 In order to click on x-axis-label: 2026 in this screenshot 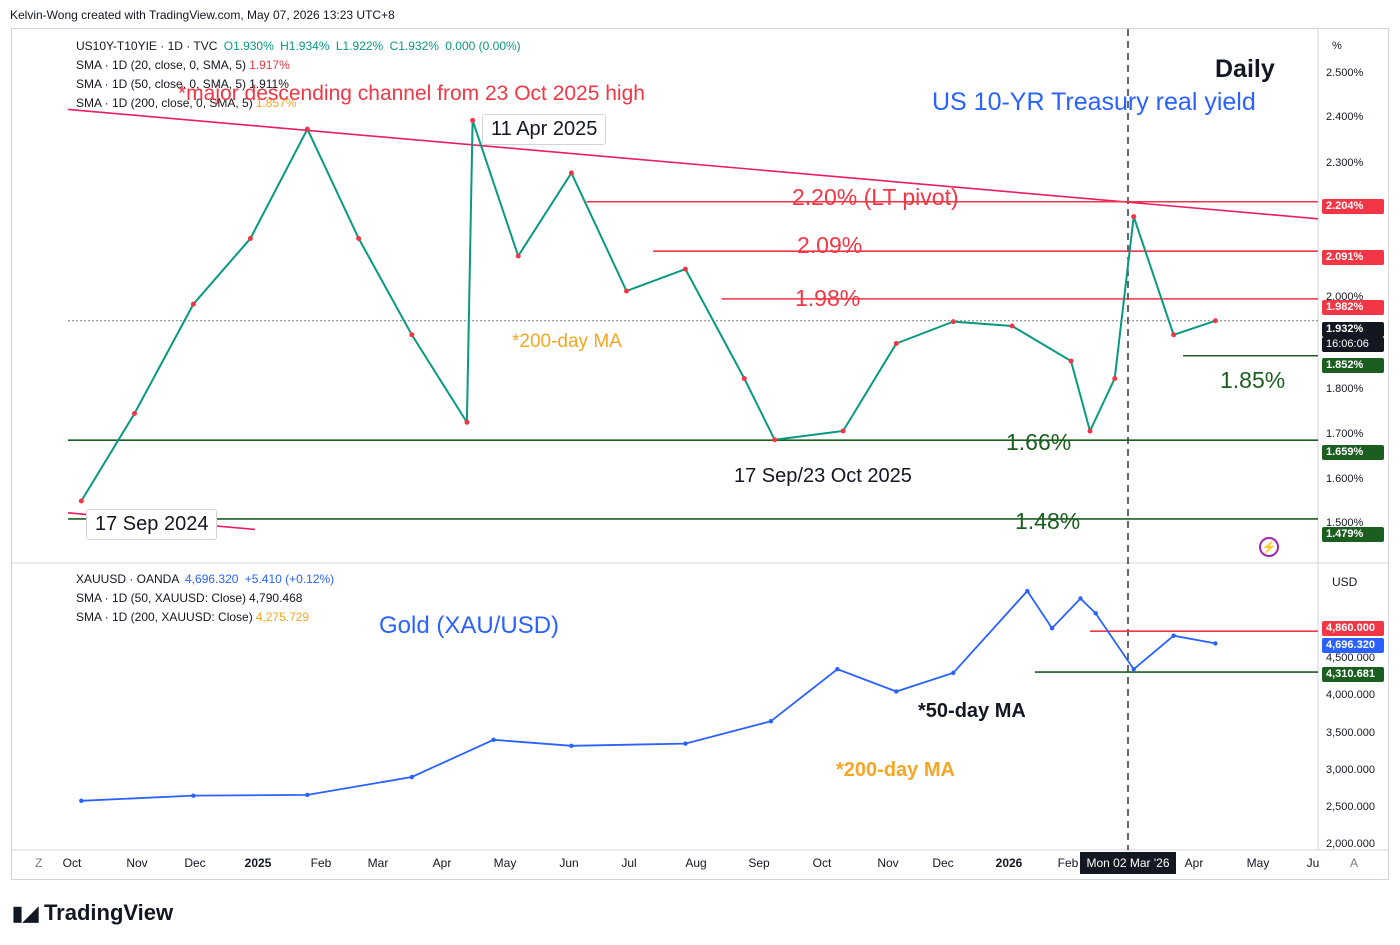, I will do `click(1009, 863)`.